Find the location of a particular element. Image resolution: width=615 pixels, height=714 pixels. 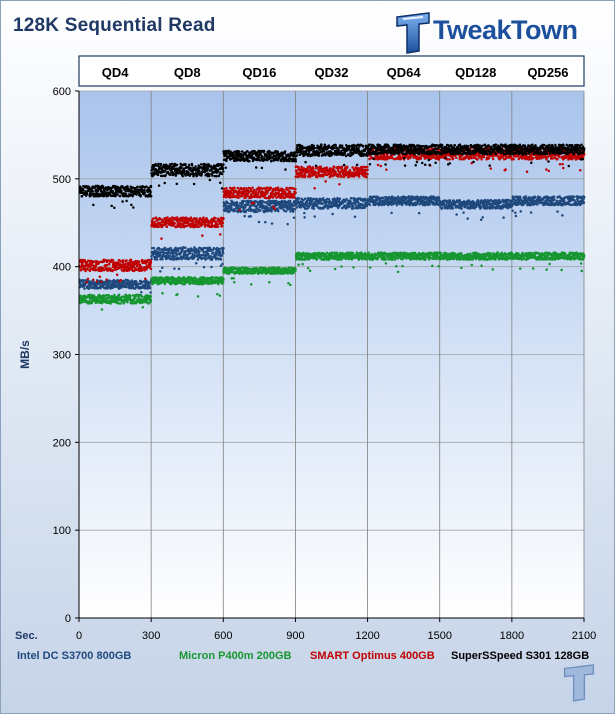

logo-wordmark: TweakTown is located at coordinates (505, 30).